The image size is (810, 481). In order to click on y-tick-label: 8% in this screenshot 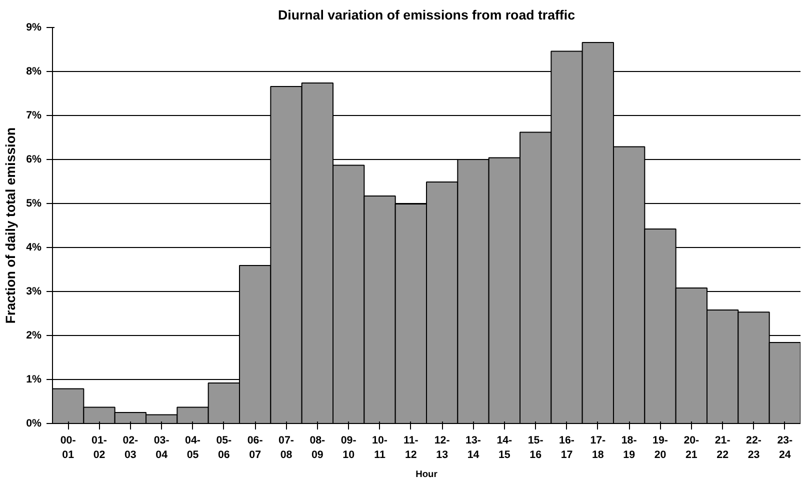, I will do `click(34, 72)`.